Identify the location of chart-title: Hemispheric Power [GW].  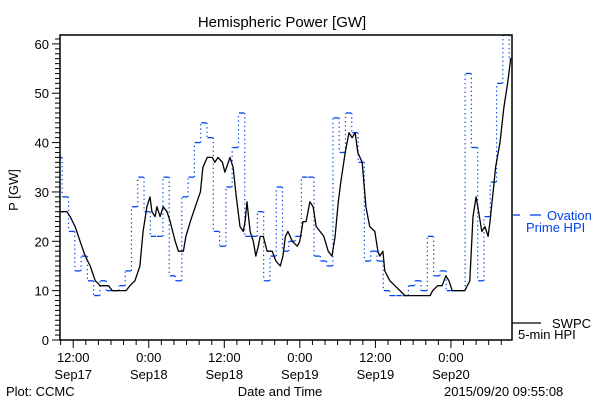
(282, 22).